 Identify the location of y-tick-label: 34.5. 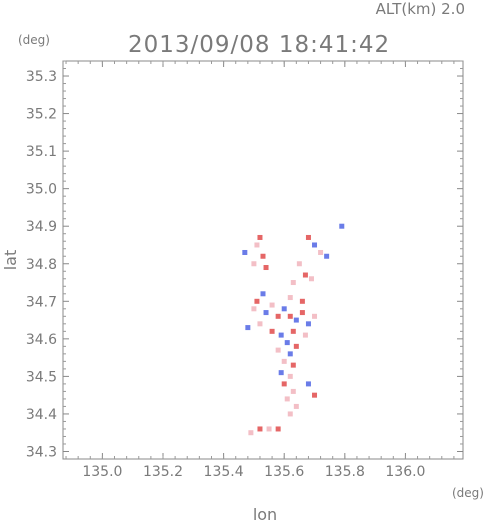
(41, 377).